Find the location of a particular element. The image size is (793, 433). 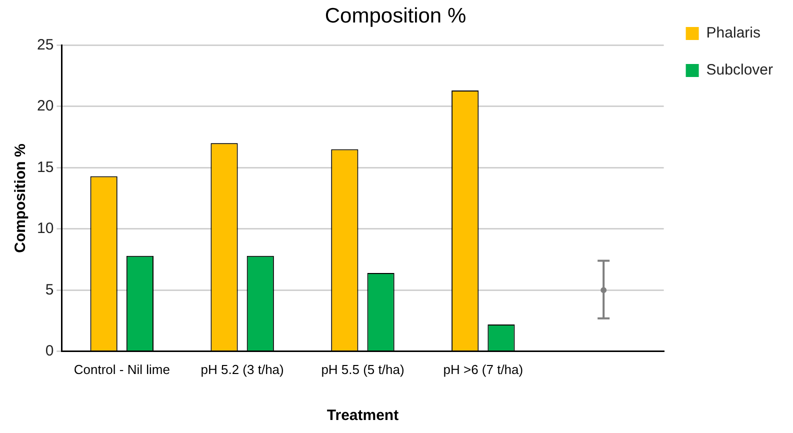

x-tick-label: pH >6 (7 t/ha) is located at coordinates (483, 369).